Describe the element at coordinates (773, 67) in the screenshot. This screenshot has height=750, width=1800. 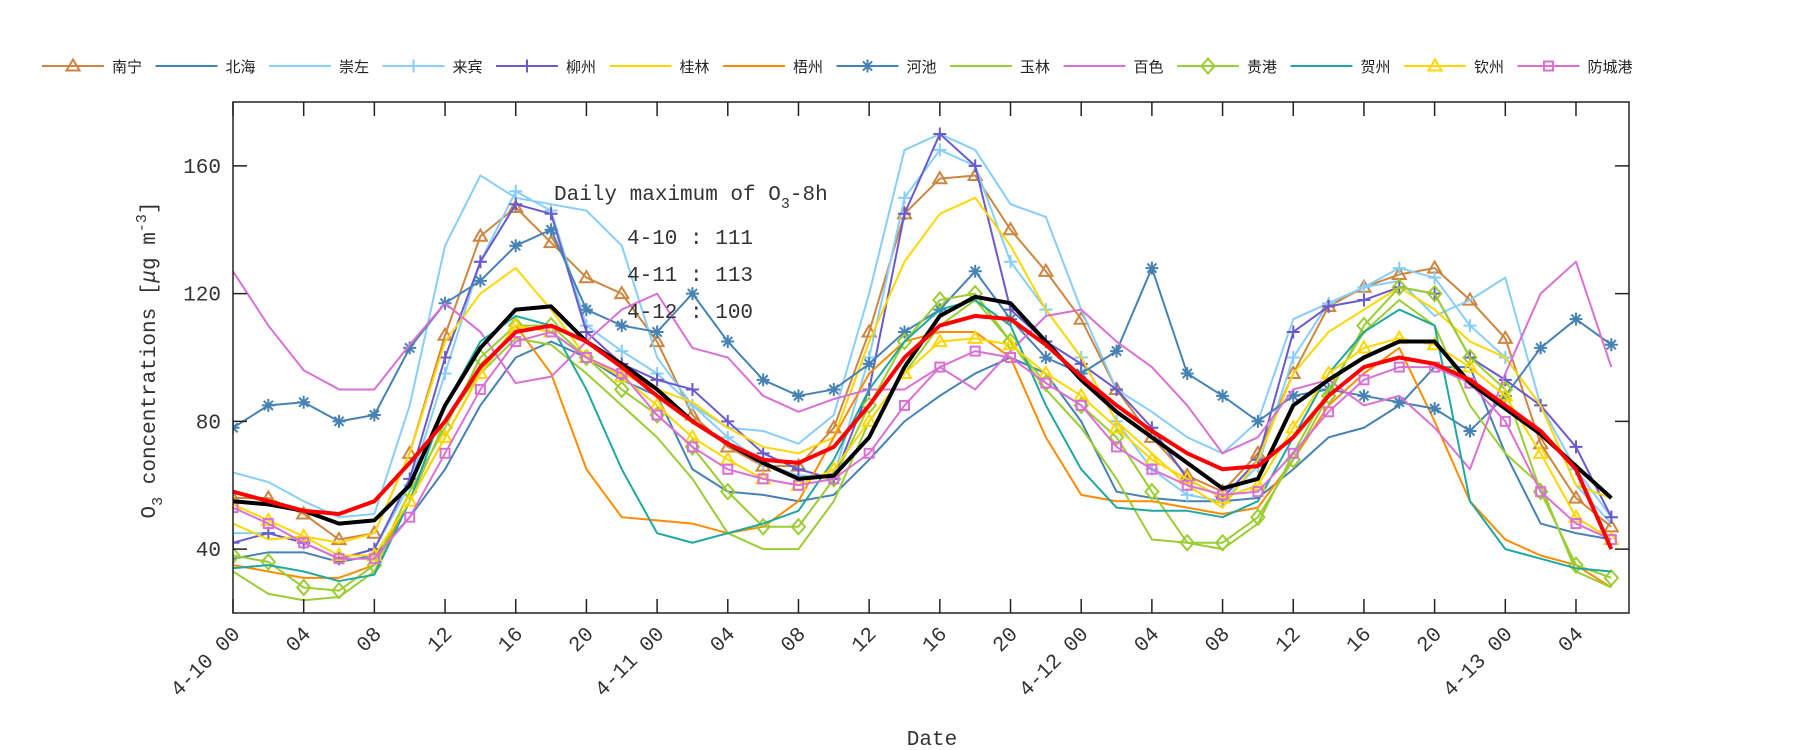
I see `legend-item: 梧州` at that location.